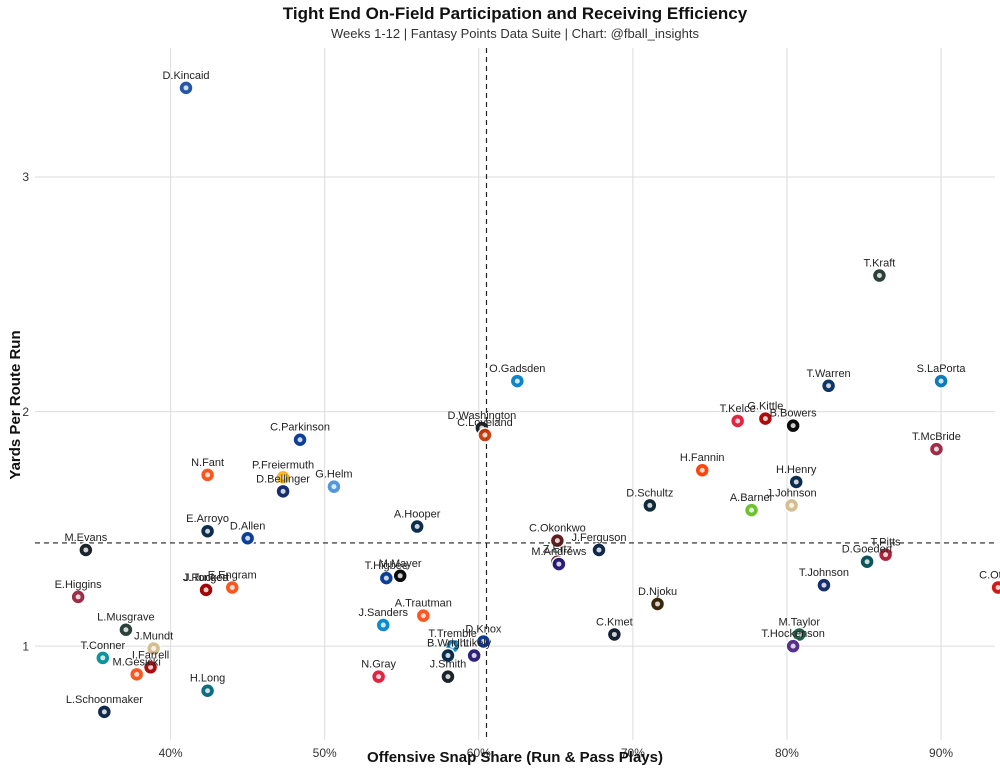  What do you see at coordinates (880, 271) in the screenshot?
I see `data-point: T.Kraft` at bounding box center [880, 271].